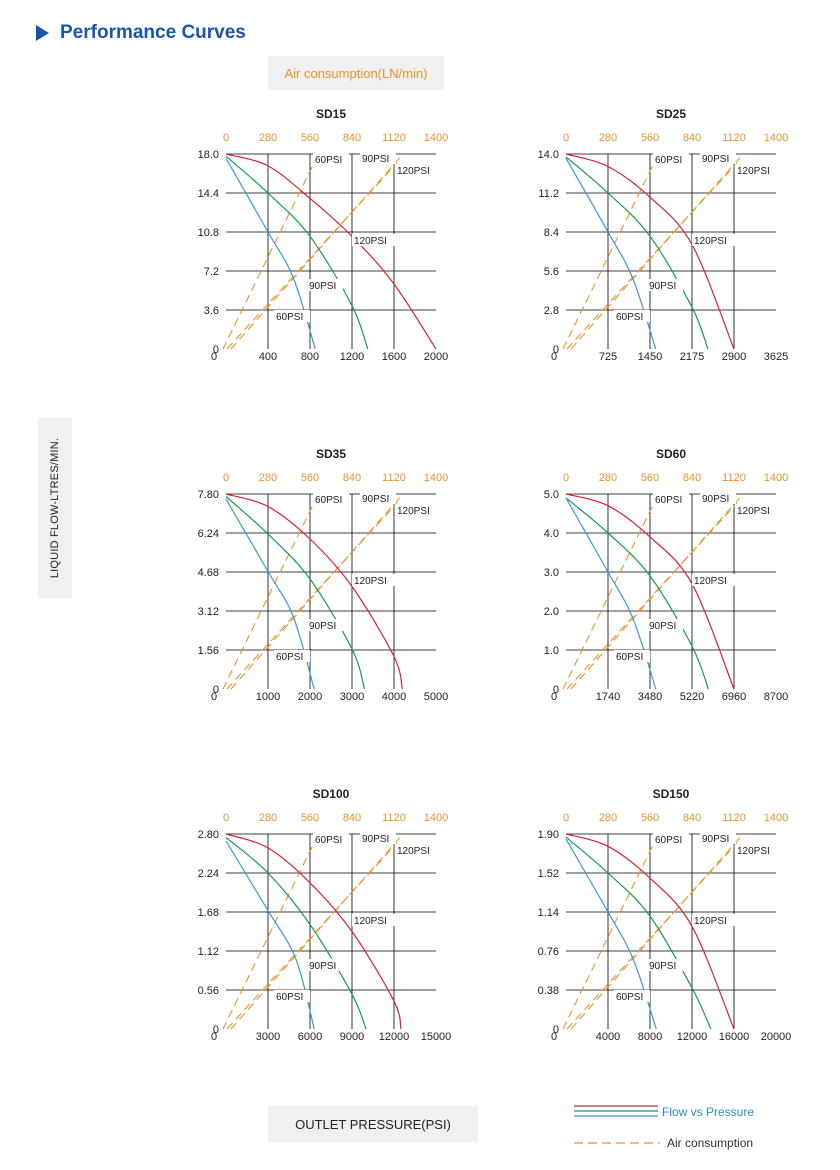 The image size is (840, 1170). I want to click on x-tick-label: 1000, so click(268, 697).